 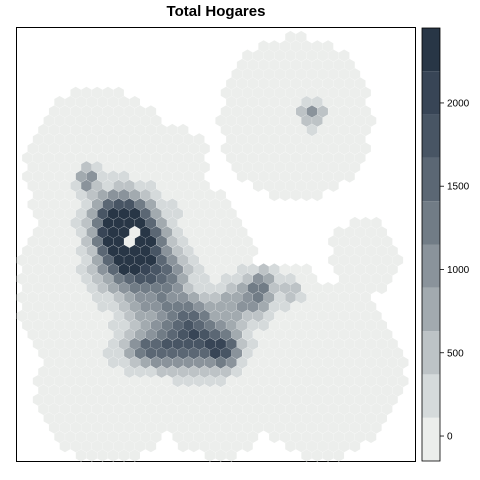 What do you see at coordinates (450, 437) in the screenshot?
I see `colorbar-tick-label: 0` at bounding box center [450, 437].